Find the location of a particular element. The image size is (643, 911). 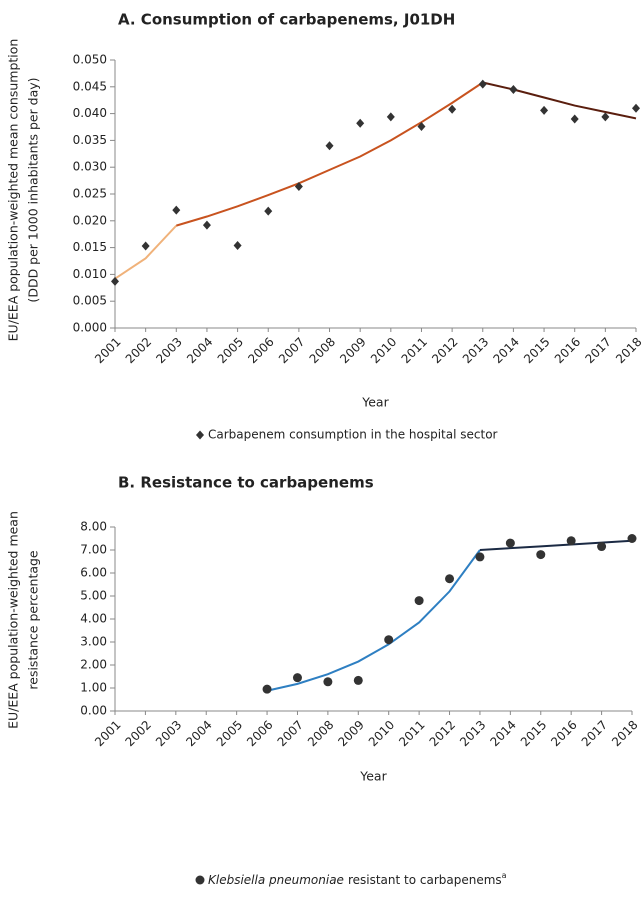

y-axis-label: (DDD per 1000 inhabitants per day) is located at coordinates (33, 189).